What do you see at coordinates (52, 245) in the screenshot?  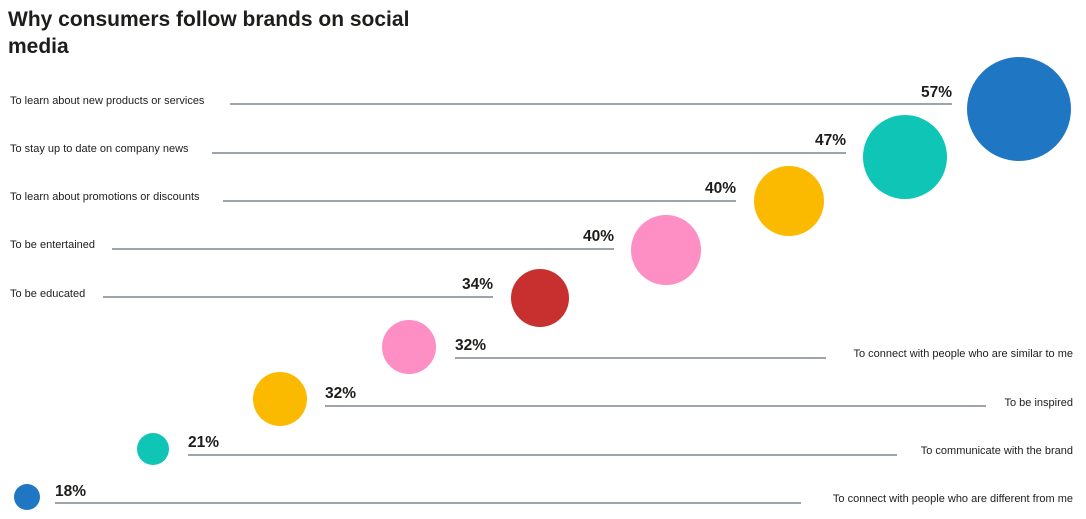 I see `reason-label: To be entertained` at bounding box center [52, 245].